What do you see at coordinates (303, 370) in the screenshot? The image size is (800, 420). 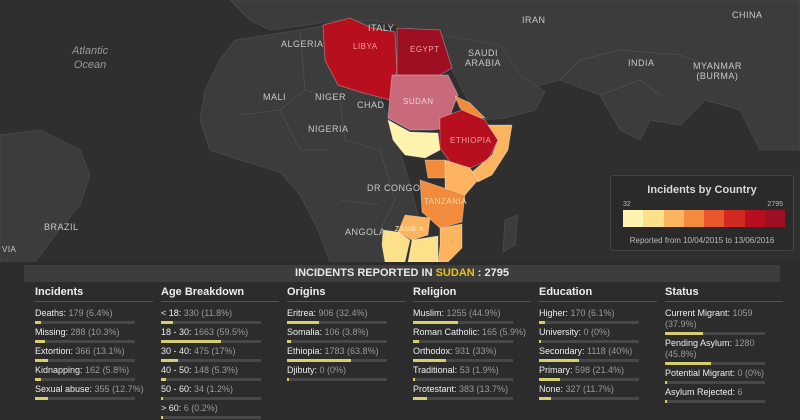 I see `stat-label: Djibuty:` at bounding box center [303, 370].